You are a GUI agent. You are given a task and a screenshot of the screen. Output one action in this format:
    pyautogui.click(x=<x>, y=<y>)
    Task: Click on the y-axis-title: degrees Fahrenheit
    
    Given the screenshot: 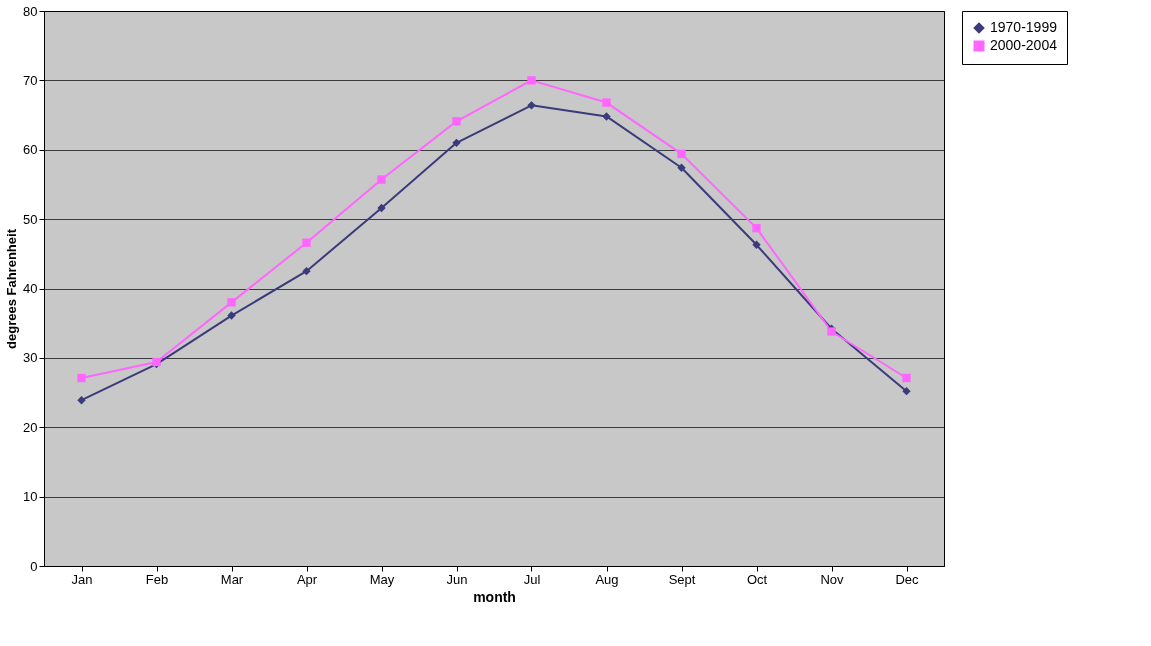 What is the action you would take?
    pyautogui.click(x=12, y=288)
    